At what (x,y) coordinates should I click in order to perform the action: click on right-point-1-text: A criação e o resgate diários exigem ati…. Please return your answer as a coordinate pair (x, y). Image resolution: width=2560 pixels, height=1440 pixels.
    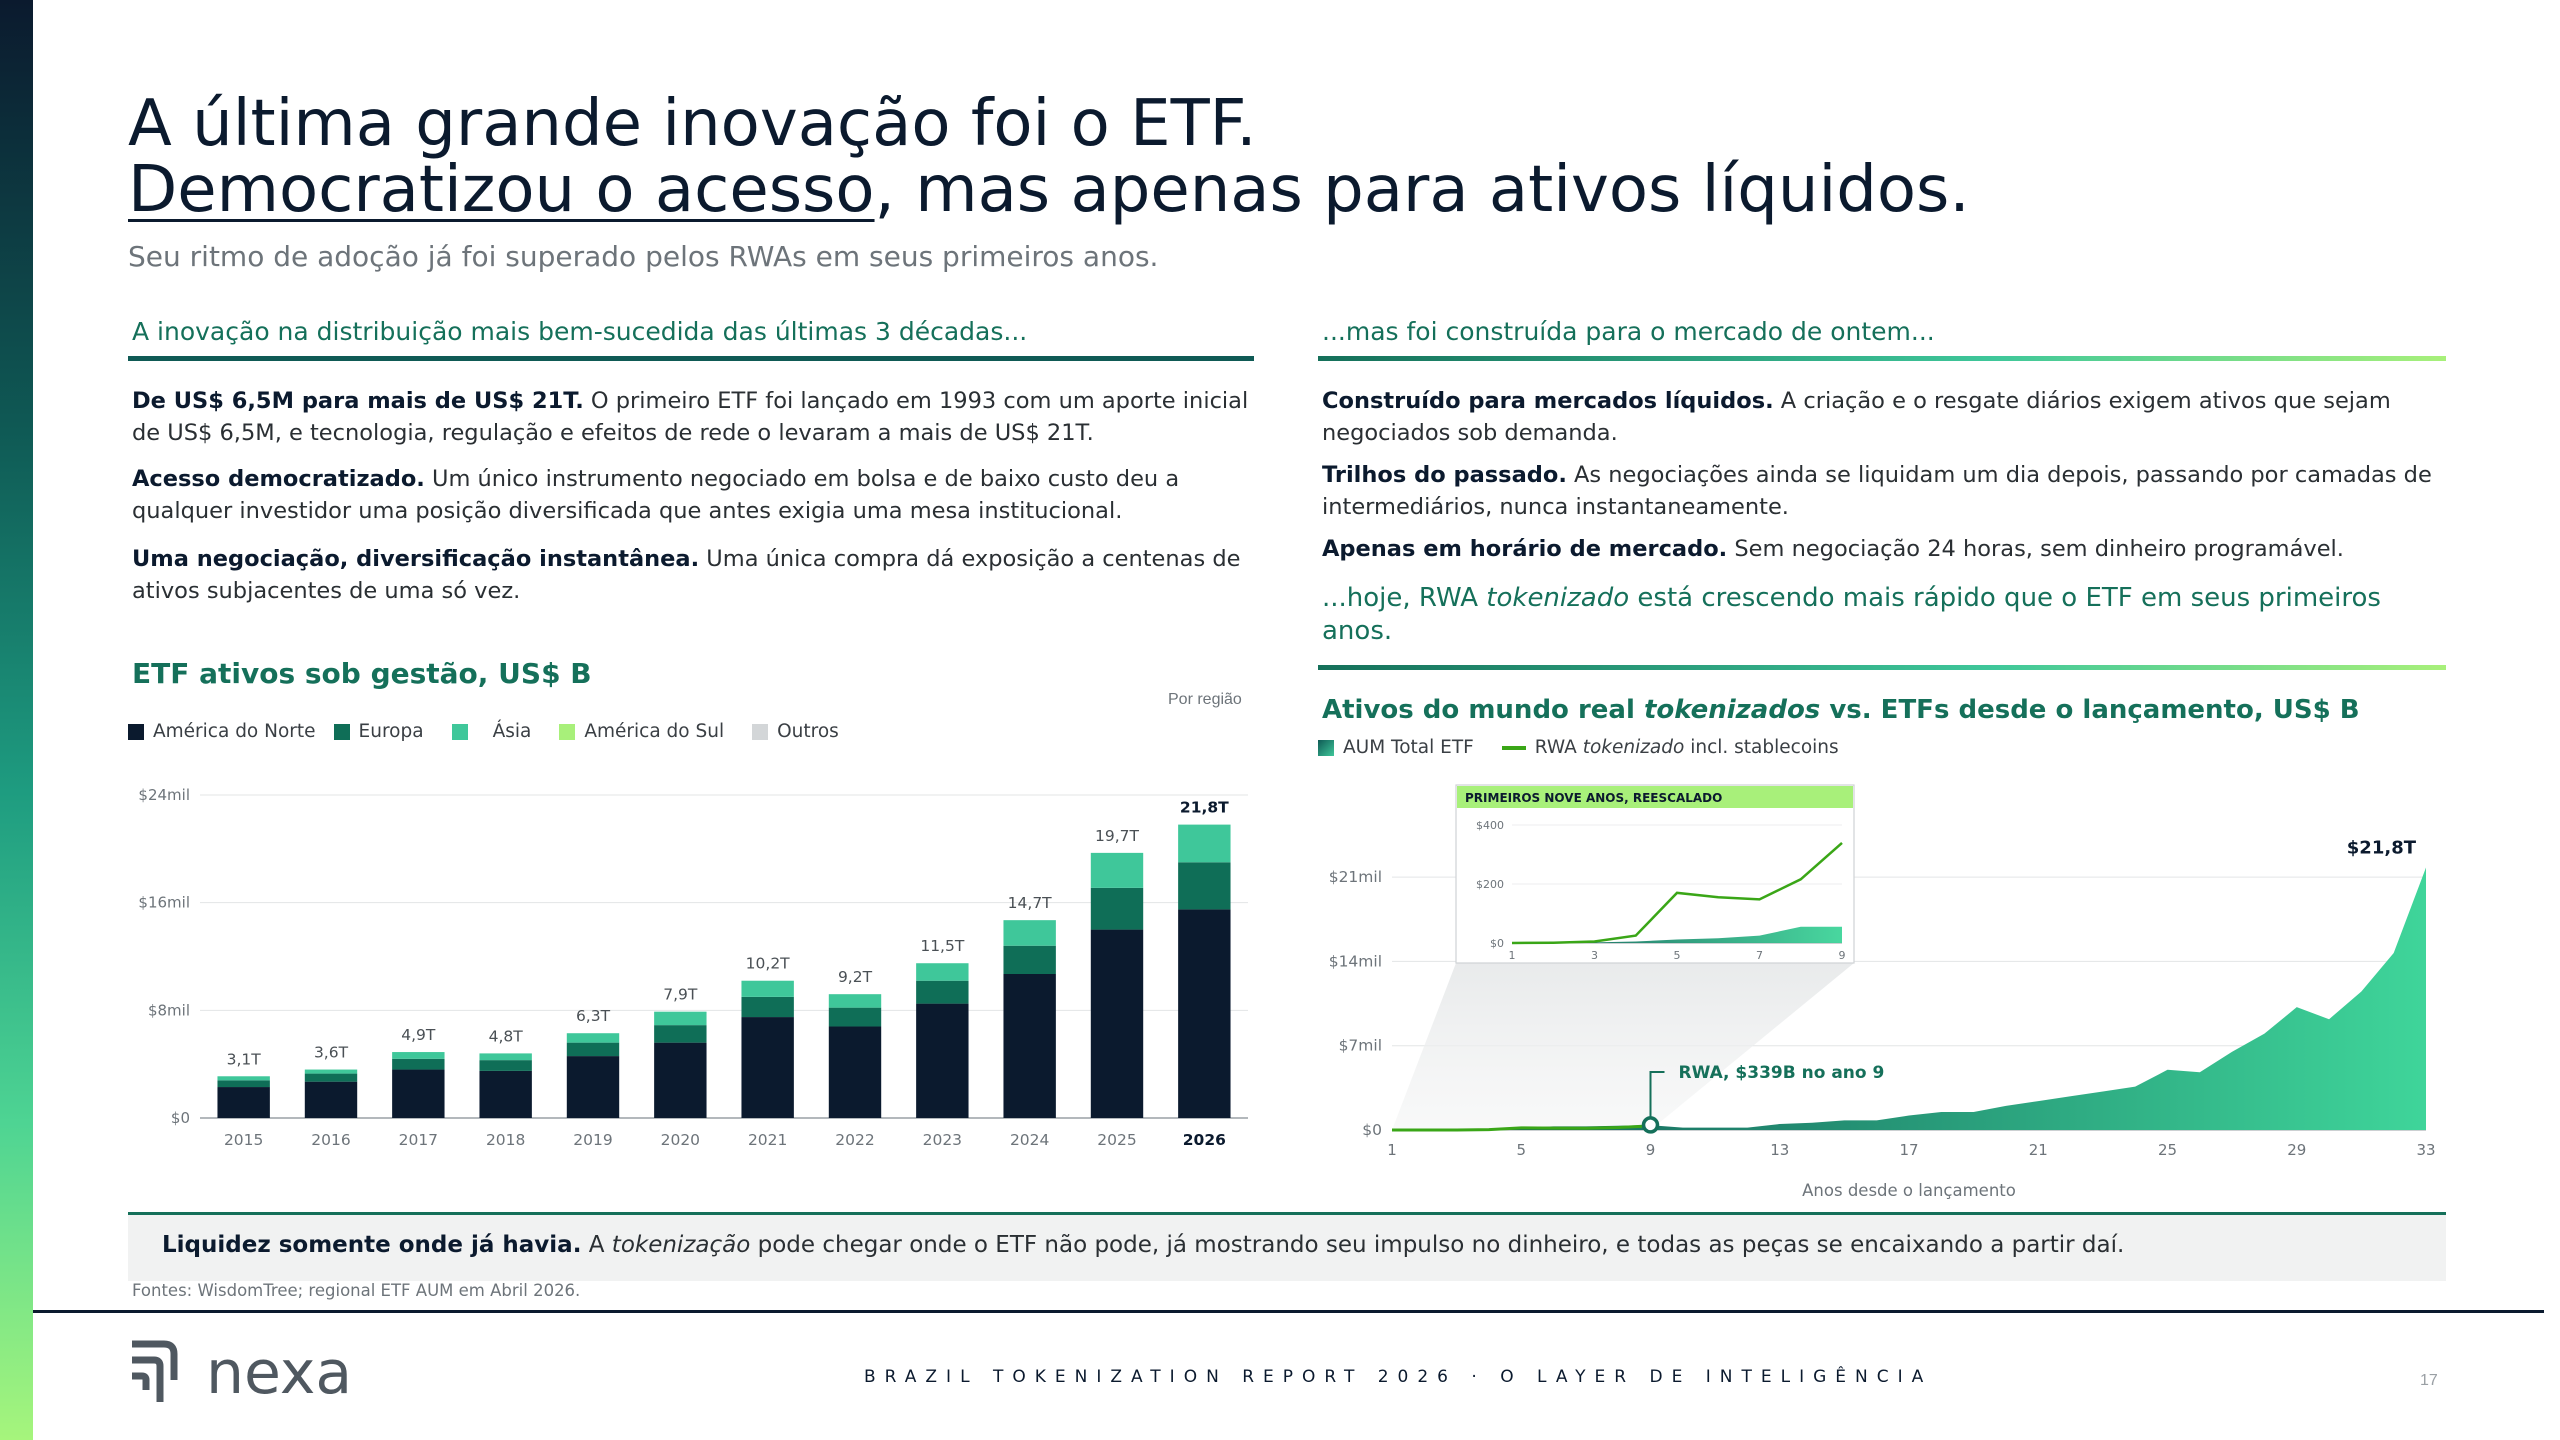
    Looking at the image, I should click on (1856, 417).